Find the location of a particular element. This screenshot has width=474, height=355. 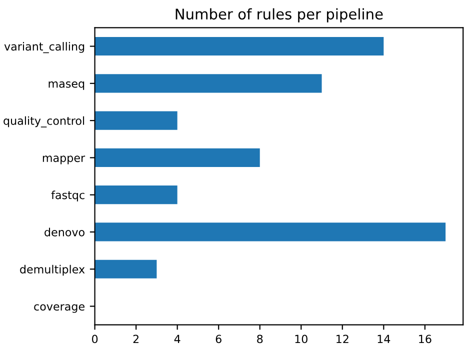

y-tick-label: variant_calling is located at coordinates (44, 48).